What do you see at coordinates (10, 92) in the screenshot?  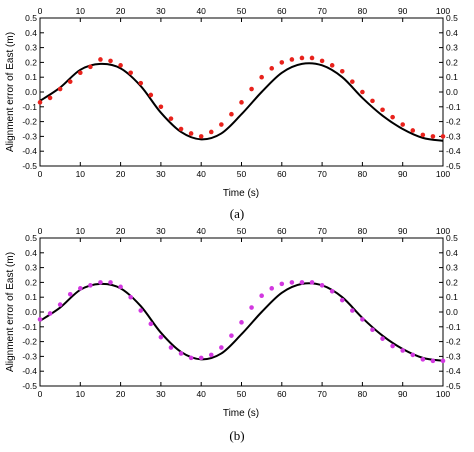 I see `y-axis-title: Alignment error of East (m)` at bounding box center [10, 92].